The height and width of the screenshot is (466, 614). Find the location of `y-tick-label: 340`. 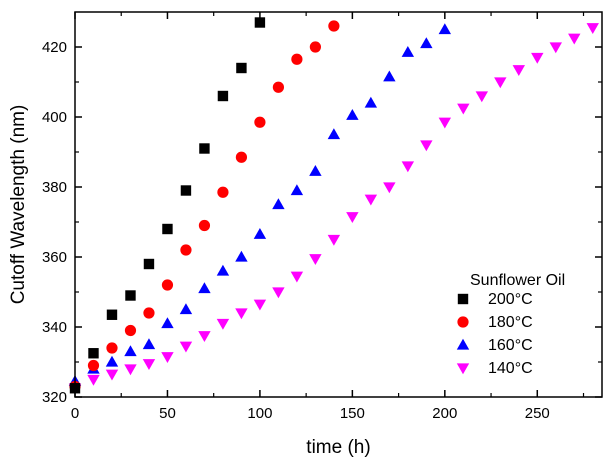

y-tick-label: 340 is located at coordinates (54, 327).